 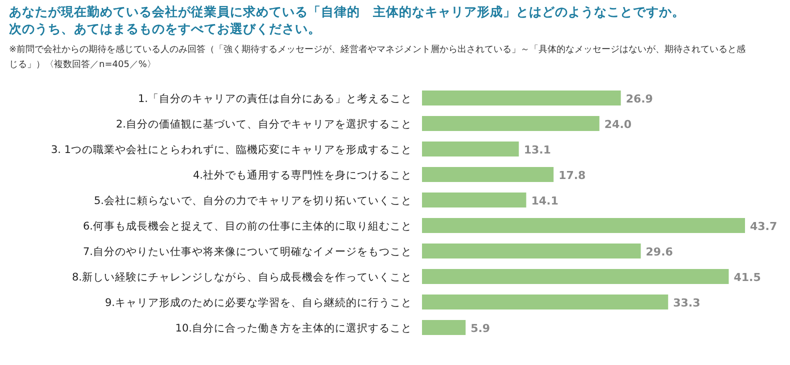 What do you see at coordinates (165, 28) in the screenshot?
I see `text: 次のうち、あてはまるものをすべてお選びください。` at bounding box center [165, 28].